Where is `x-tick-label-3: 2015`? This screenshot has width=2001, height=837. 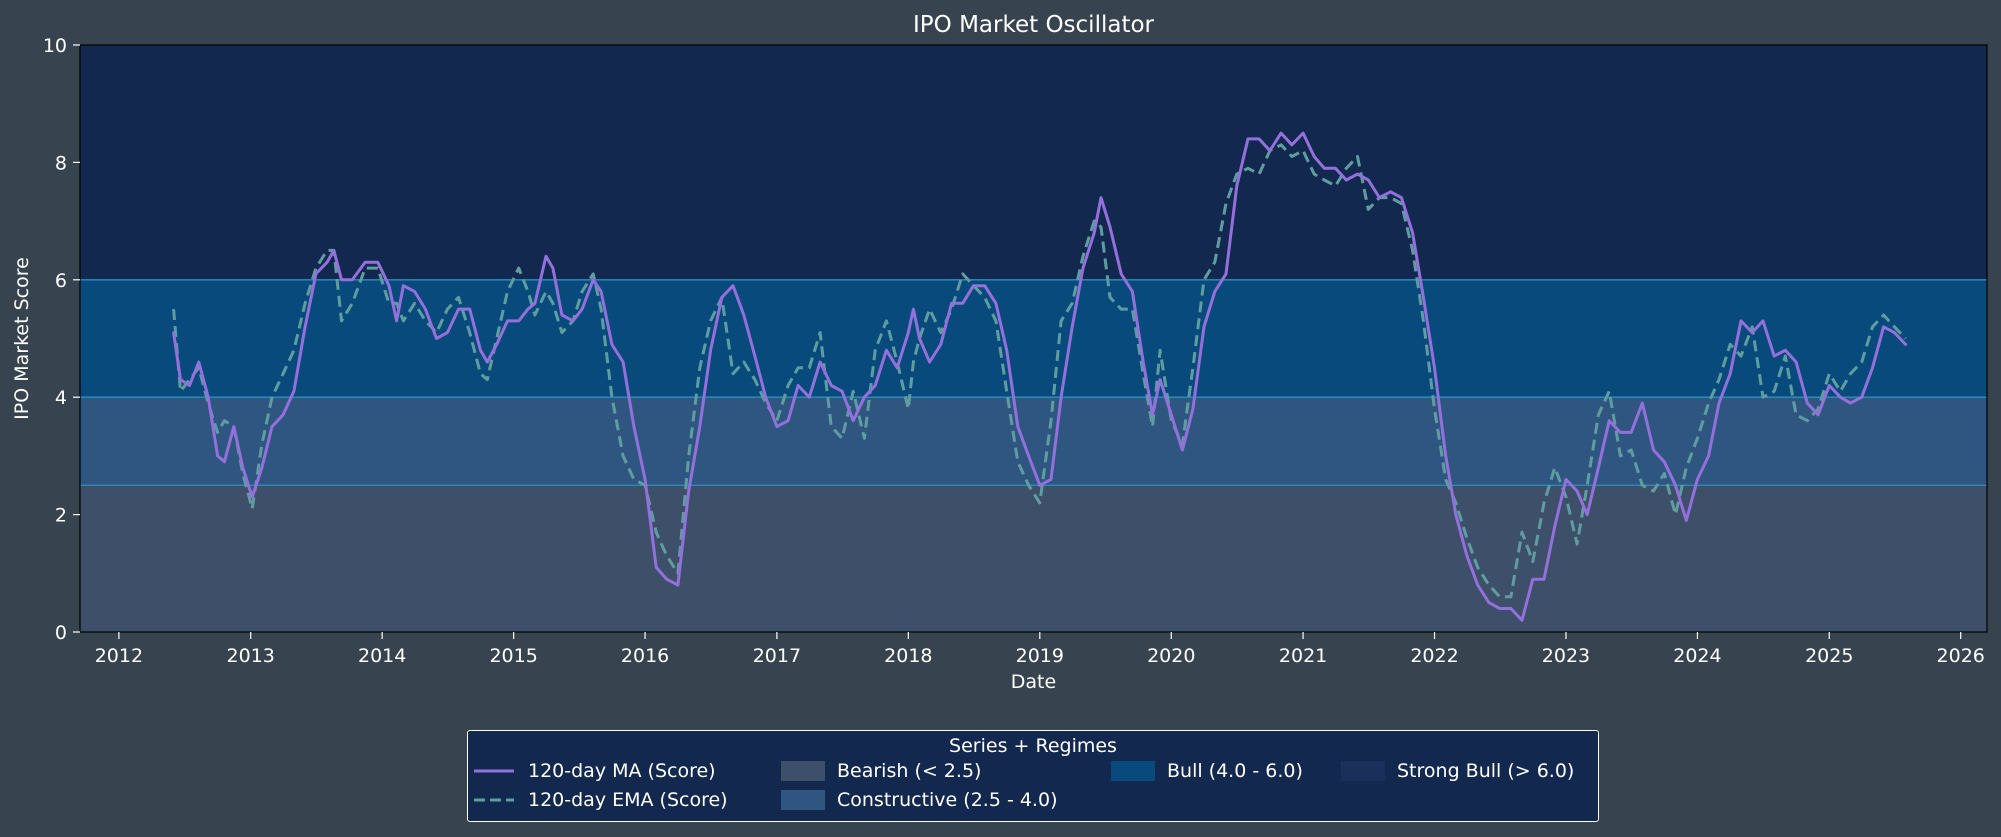
x-tick-label-3: 2015 is located at coordinates (513, 656).